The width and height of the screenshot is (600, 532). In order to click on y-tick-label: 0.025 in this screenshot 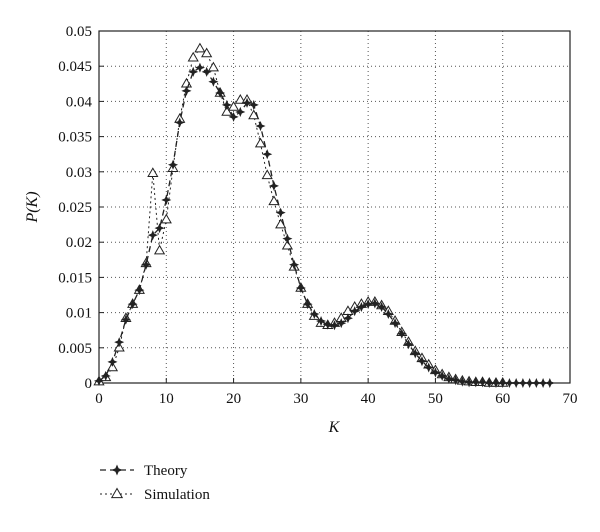, I will do `click(75, 208)`.